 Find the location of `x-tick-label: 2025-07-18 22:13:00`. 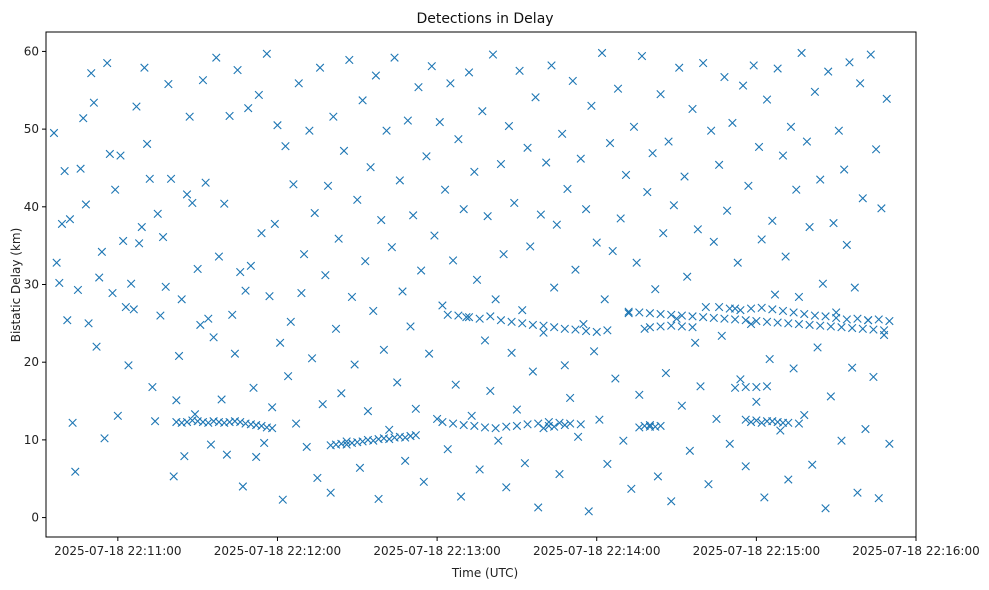

x-tick-label: 2025-07-18 22:13:00 is located at coordinates (436, 551).